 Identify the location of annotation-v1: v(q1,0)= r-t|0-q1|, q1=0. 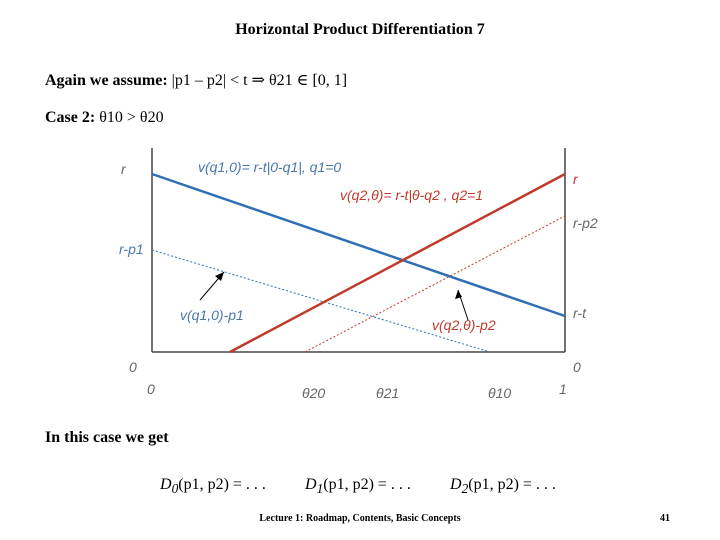
(269, 167).